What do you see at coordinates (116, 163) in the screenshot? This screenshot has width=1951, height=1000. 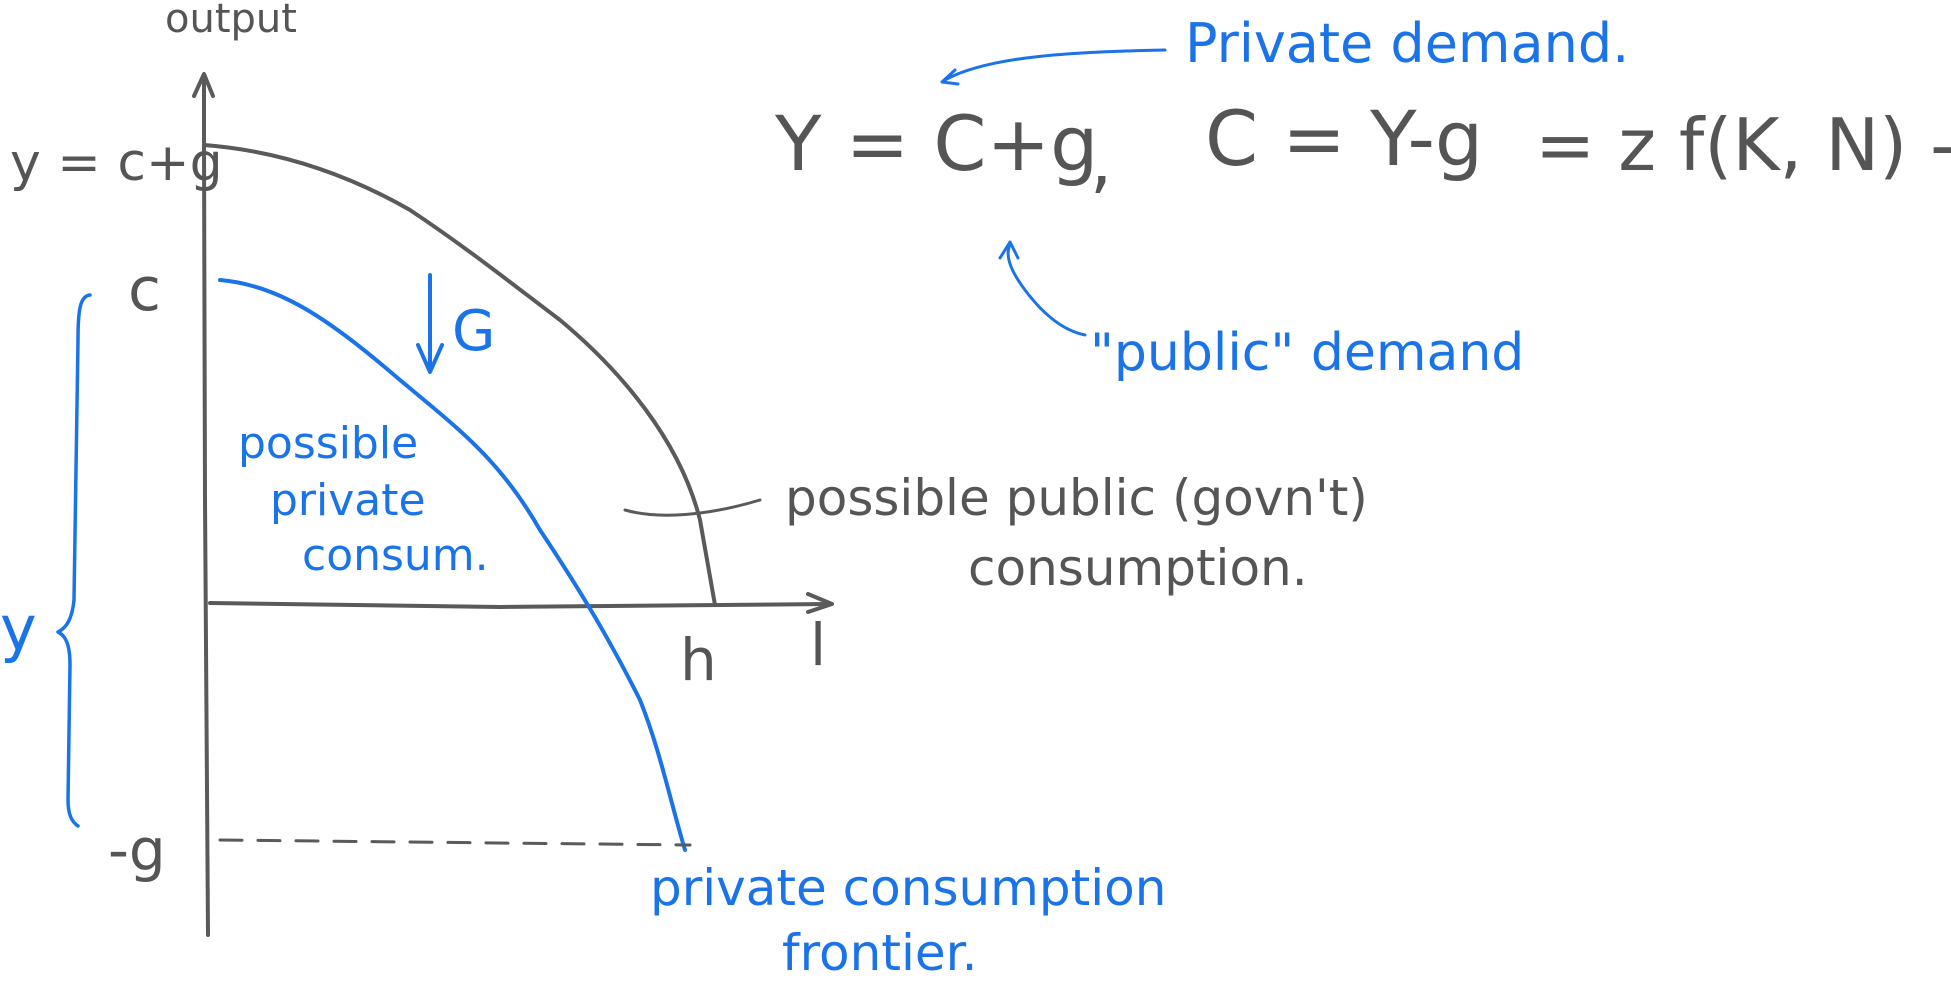 I see `y-tick-top-label: y = c+g` at bounding box center [116, 163].